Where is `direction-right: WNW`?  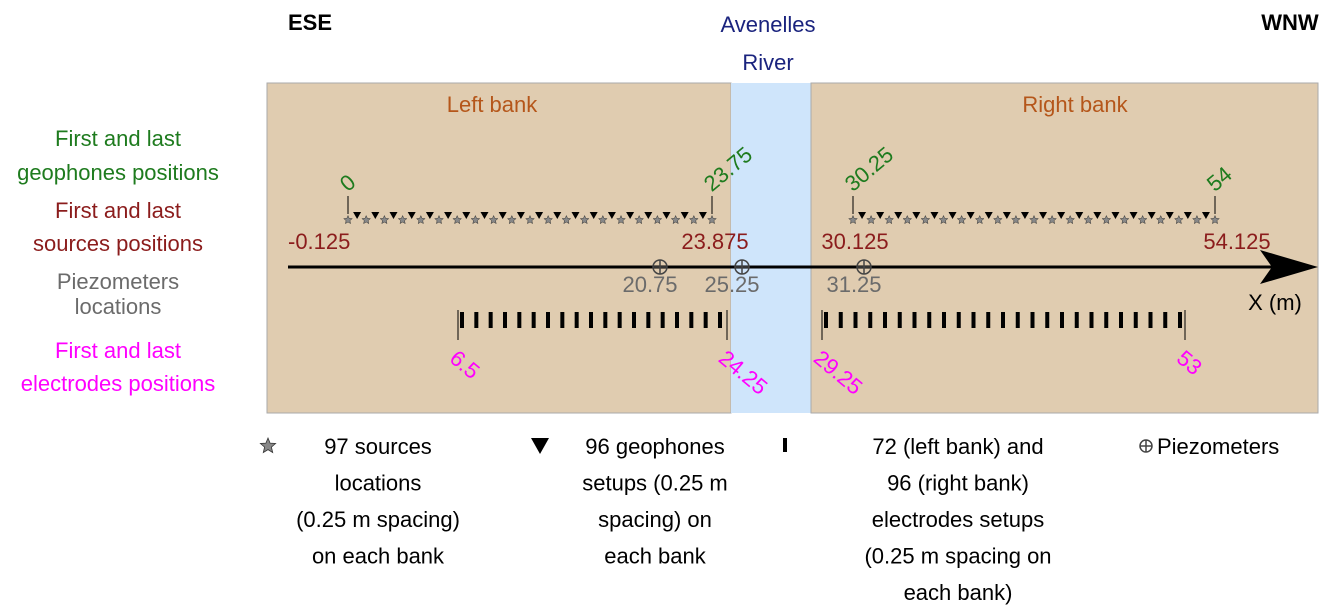 direction-right: WNW is located at coordinates (1290, 22).